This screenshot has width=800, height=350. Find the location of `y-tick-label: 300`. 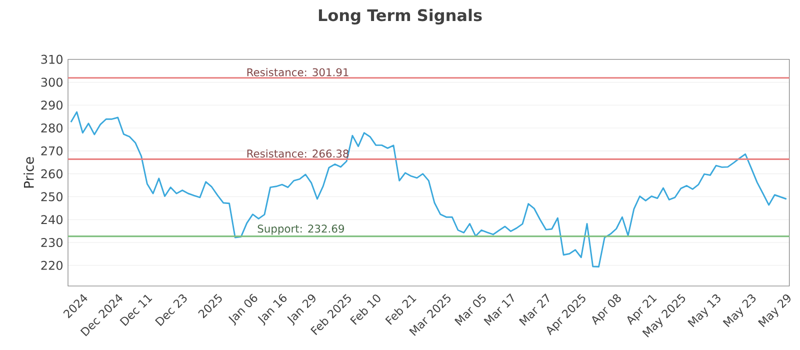

y-tick-label: 300 is located at coordinates (51, 82).